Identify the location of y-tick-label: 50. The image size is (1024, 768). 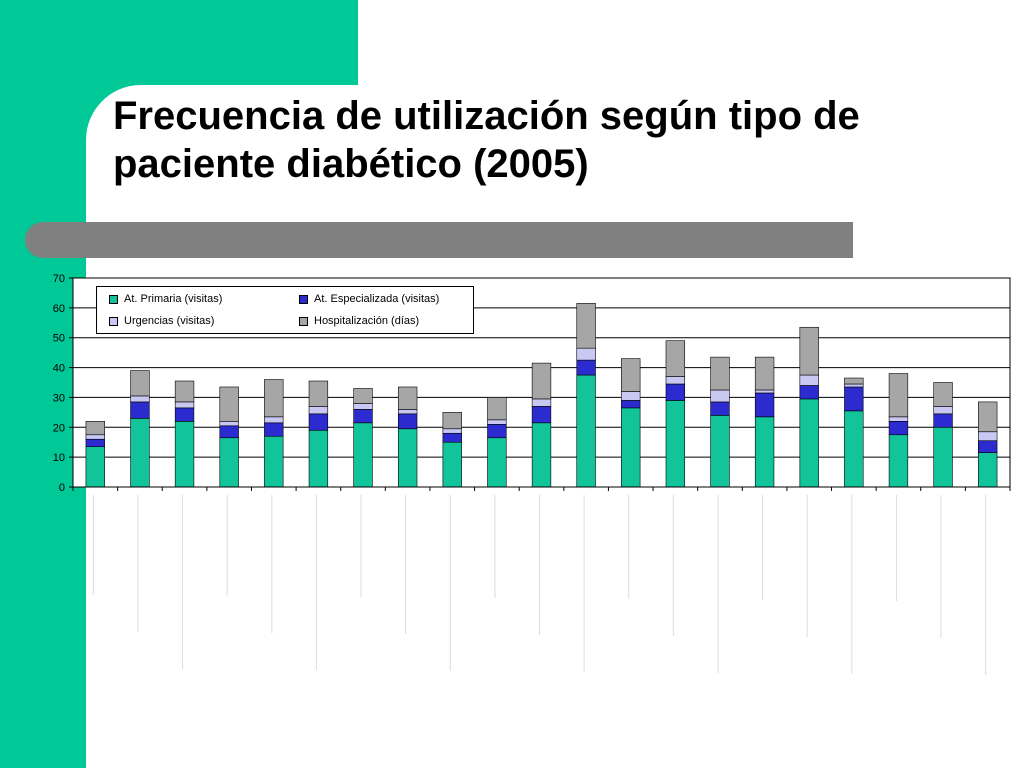
(59, 339).